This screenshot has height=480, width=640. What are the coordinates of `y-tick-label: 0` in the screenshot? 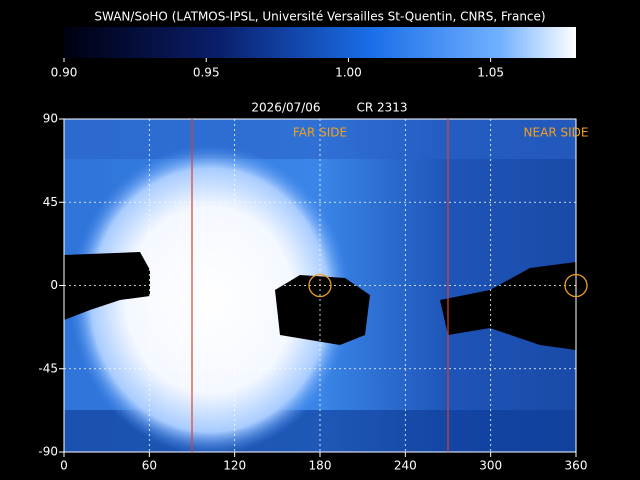 It's located at (54, 285).